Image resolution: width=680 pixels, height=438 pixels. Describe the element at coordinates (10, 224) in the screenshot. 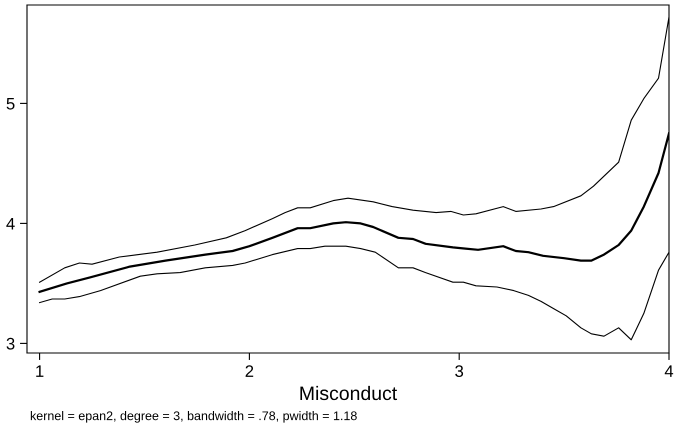

I see `y-tick-label: 4` at that location.